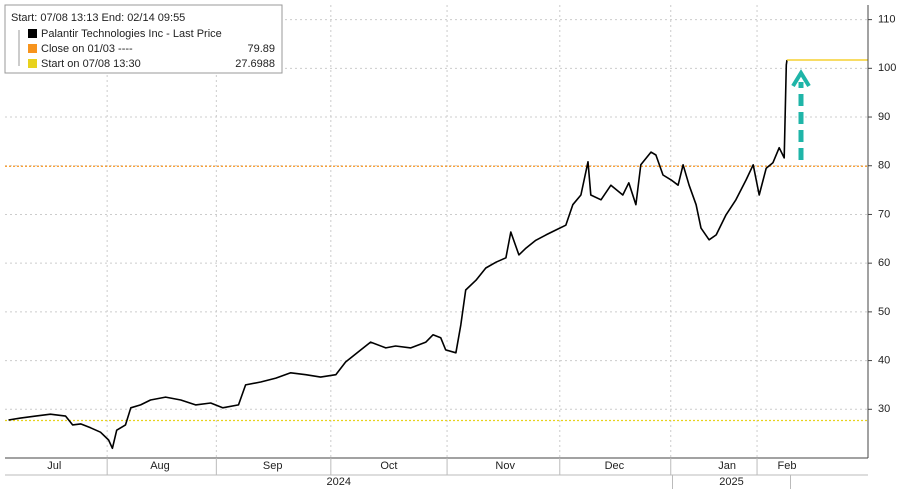  Describe the element at coordinates (261, 49) in the screenshot. I see `legend-value: 79.89` at that location.